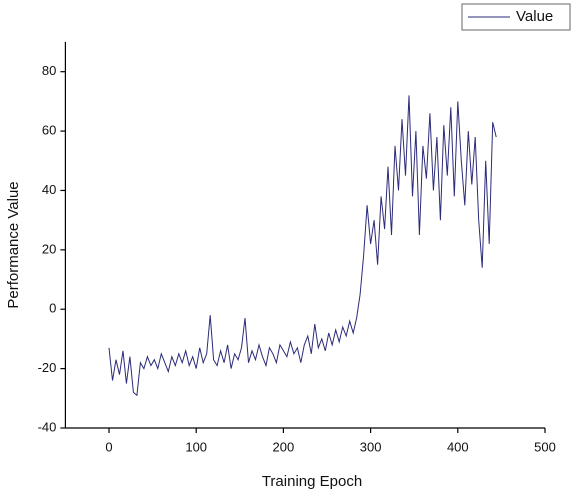 Image resolution: width=573 pixels, height=494 pixels. I want to click on y-tick-label: 20, so click(49, 248).